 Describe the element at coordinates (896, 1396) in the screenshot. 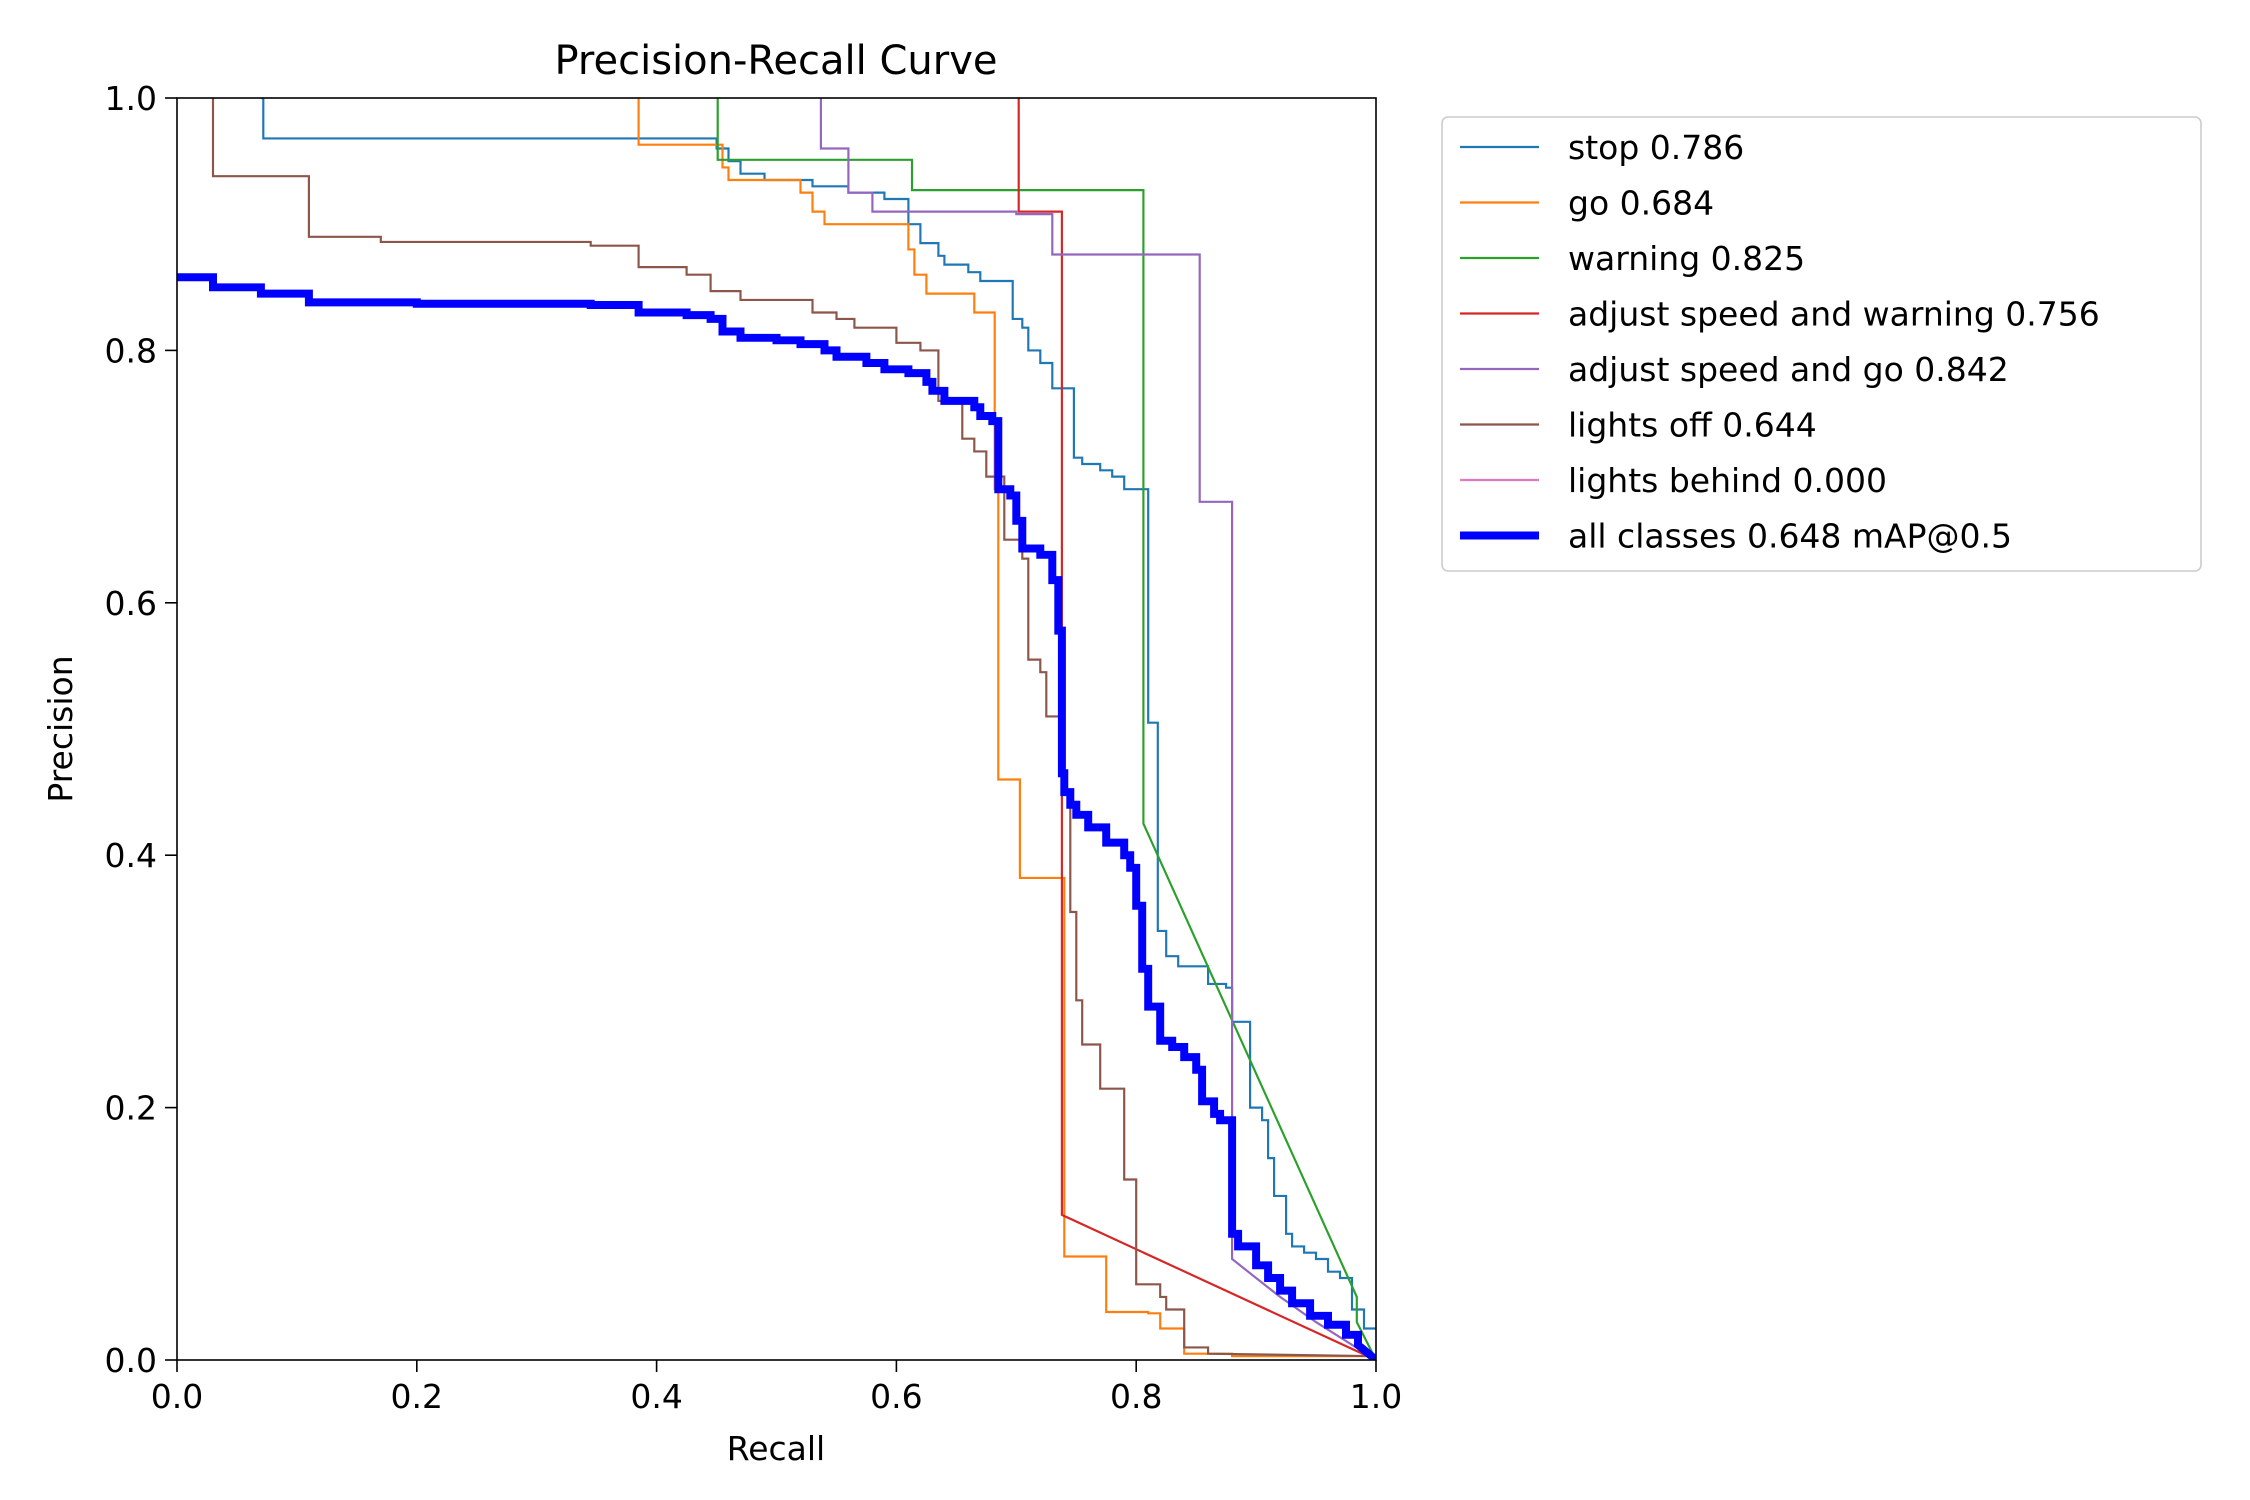

I see `x-tick-label: 0.6` at that location.